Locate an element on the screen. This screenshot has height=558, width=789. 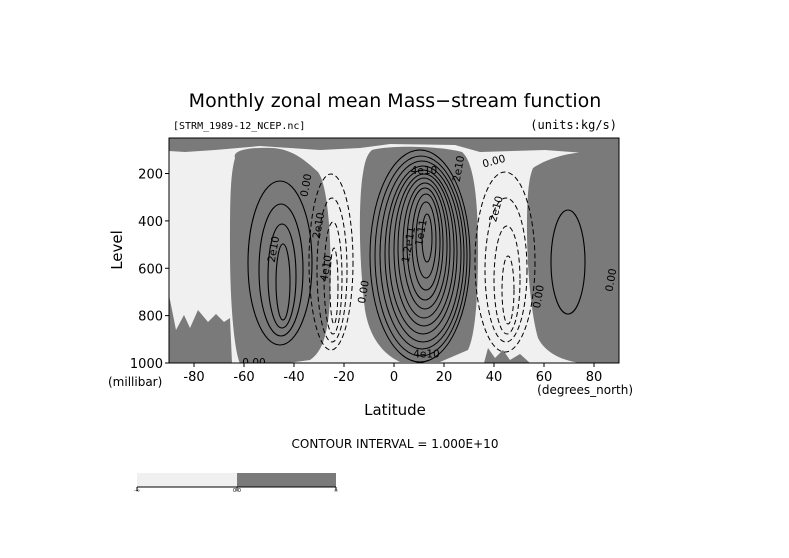
x-tick-label: 20 is located at coordinates (444, 377).